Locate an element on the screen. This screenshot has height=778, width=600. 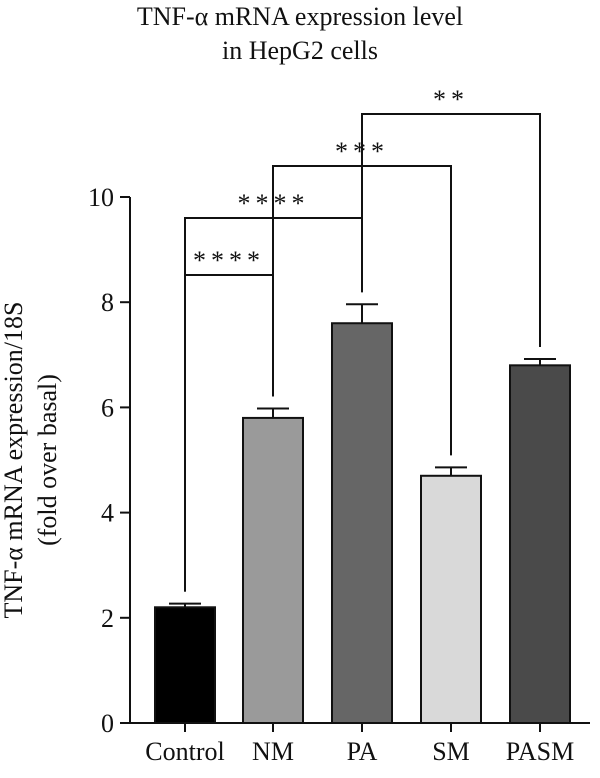
significance-bracket is located at coordinates (451, 230).